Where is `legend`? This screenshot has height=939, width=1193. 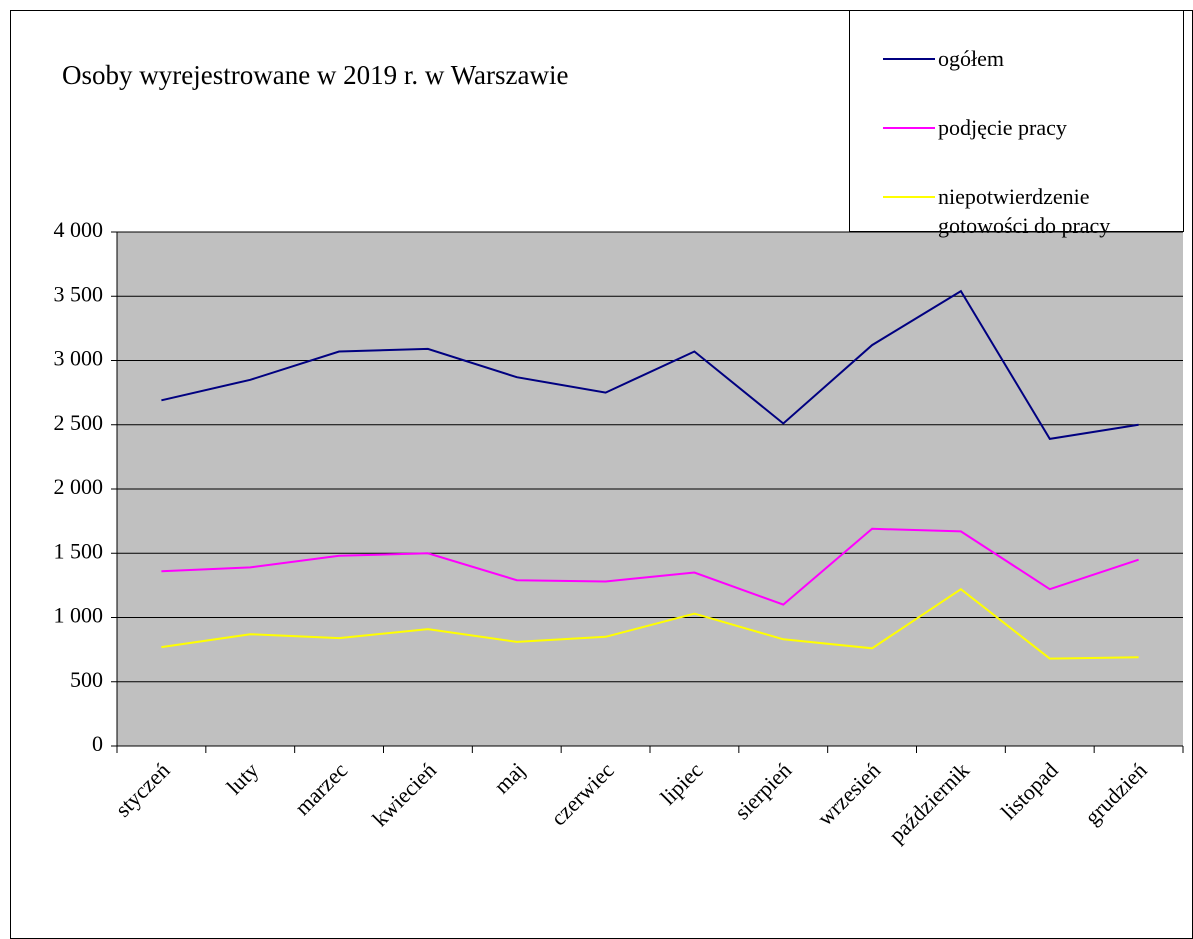 legend is located at coordinates (1016, 121).